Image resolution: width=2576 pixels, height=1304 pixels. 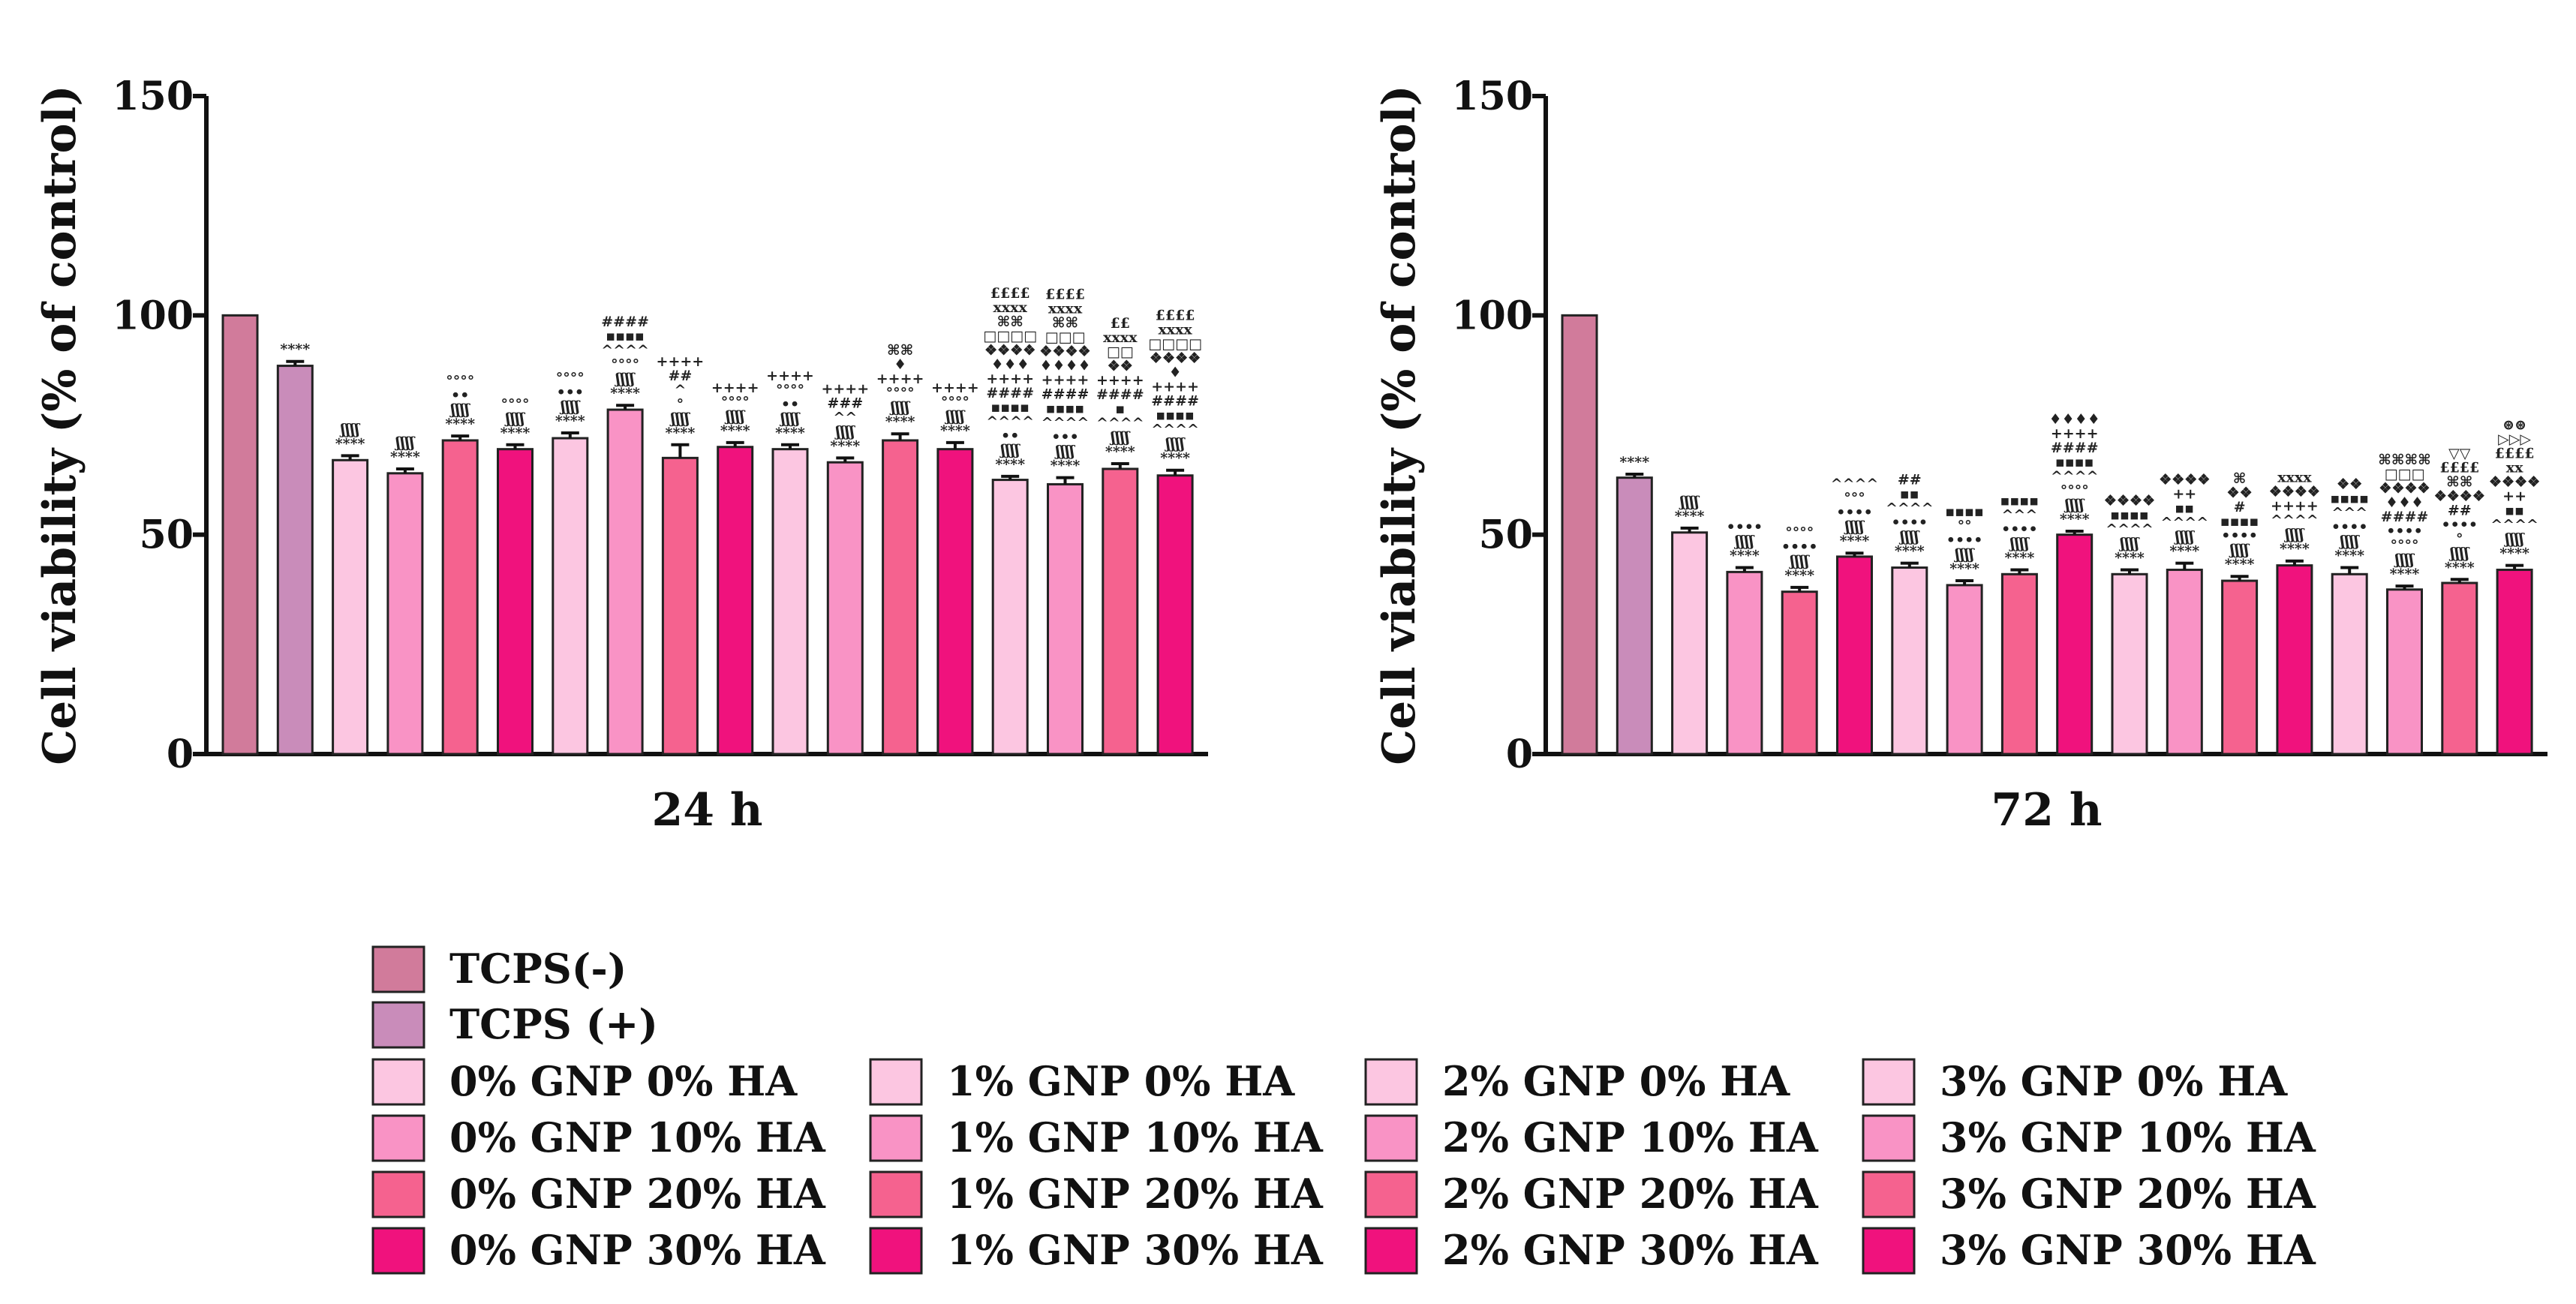 What do you see at coordinates (2459, 453) in the screenshot?
I see `significance-marker: ▽▽` at bounding box center [2459, 453].